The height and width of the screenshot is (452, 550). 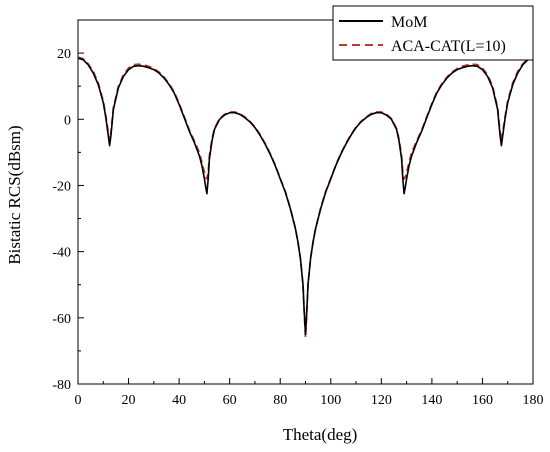 I want to click on legend-box, so click(x=433, y=33).